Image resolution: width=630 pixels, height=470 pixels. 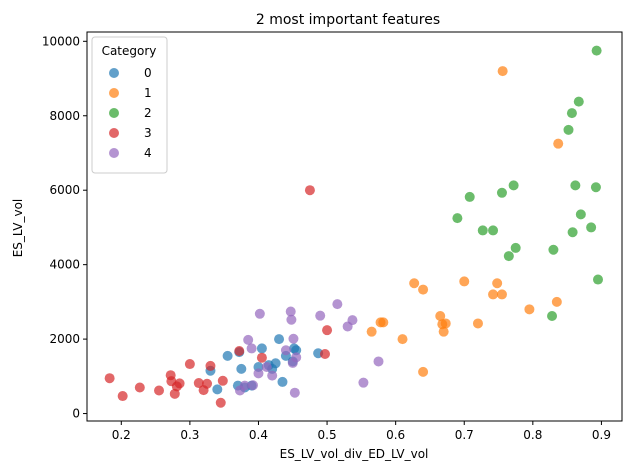 I want to click on x-tick-label: 0.3, so click(x=189, y=435).